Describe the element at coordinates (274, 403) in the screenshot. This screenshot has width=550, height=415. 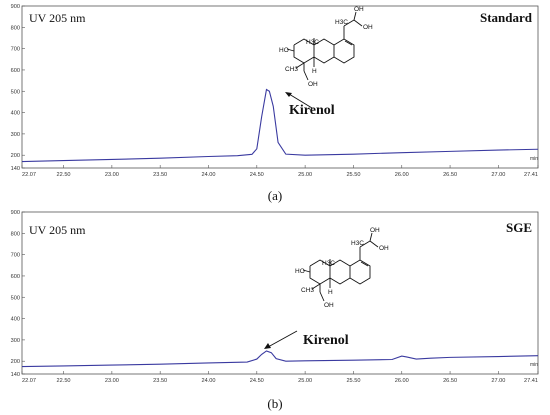
I see `panel-caption: (b)` at that location.